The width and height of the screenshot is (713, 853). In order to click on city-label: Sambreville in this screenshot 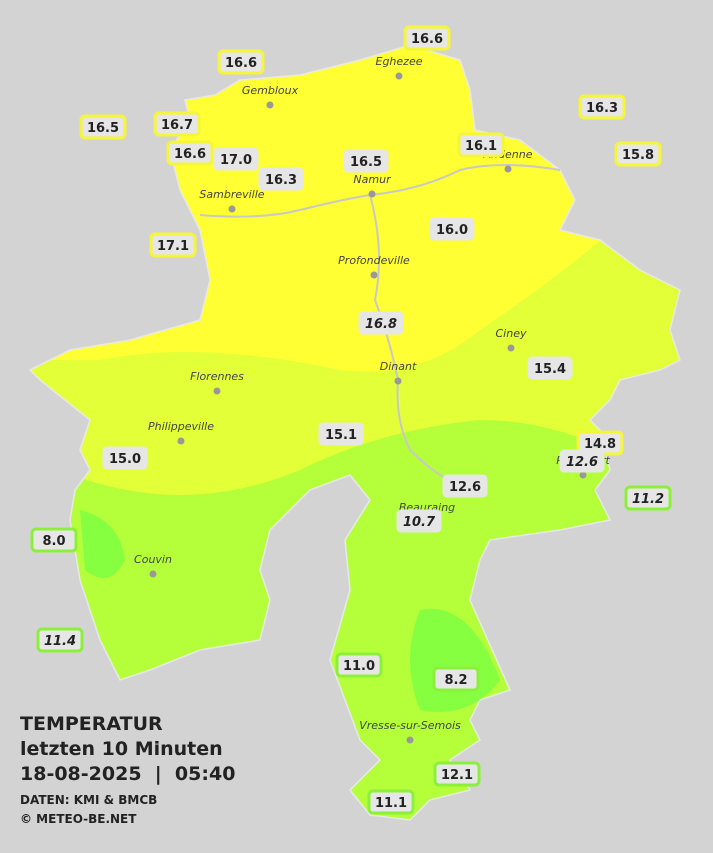, I will do `click(231, 194)`.